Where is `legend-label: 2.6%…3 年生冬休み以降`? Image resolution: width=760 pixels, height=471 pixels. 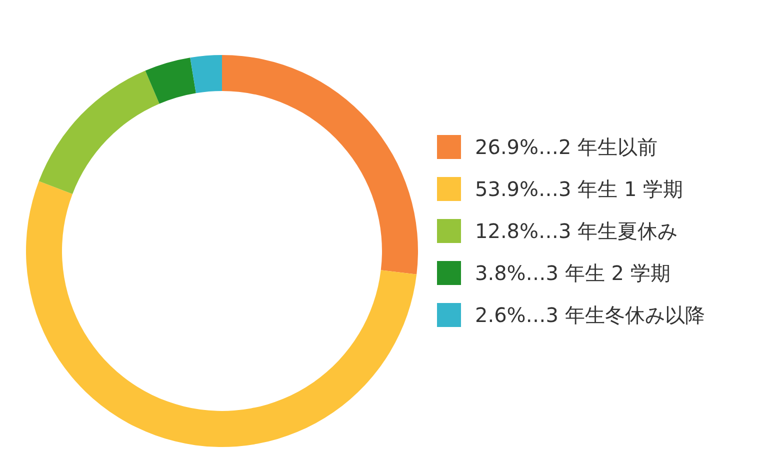
legend-label: 2.6%…3 年生冬休み以降 is located at coordinates (590, 315).